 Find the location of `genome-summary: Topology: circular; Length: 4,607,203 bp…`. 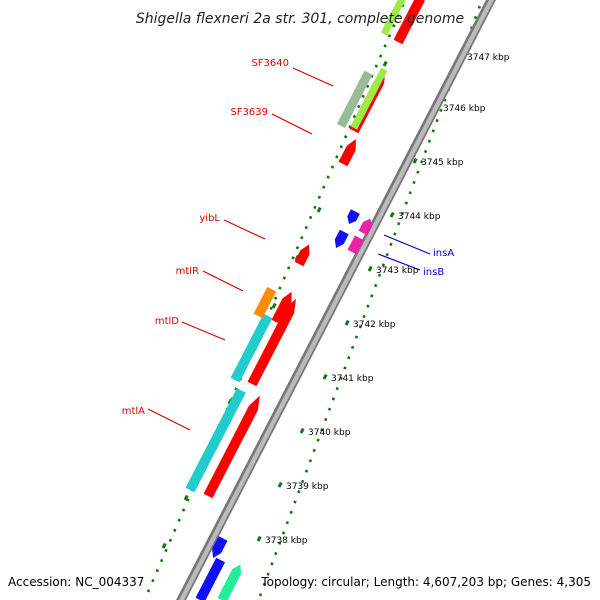

genome-summary: Topology: circular; Length: 4,607,203 bp… is located at coordinates (425, 582).